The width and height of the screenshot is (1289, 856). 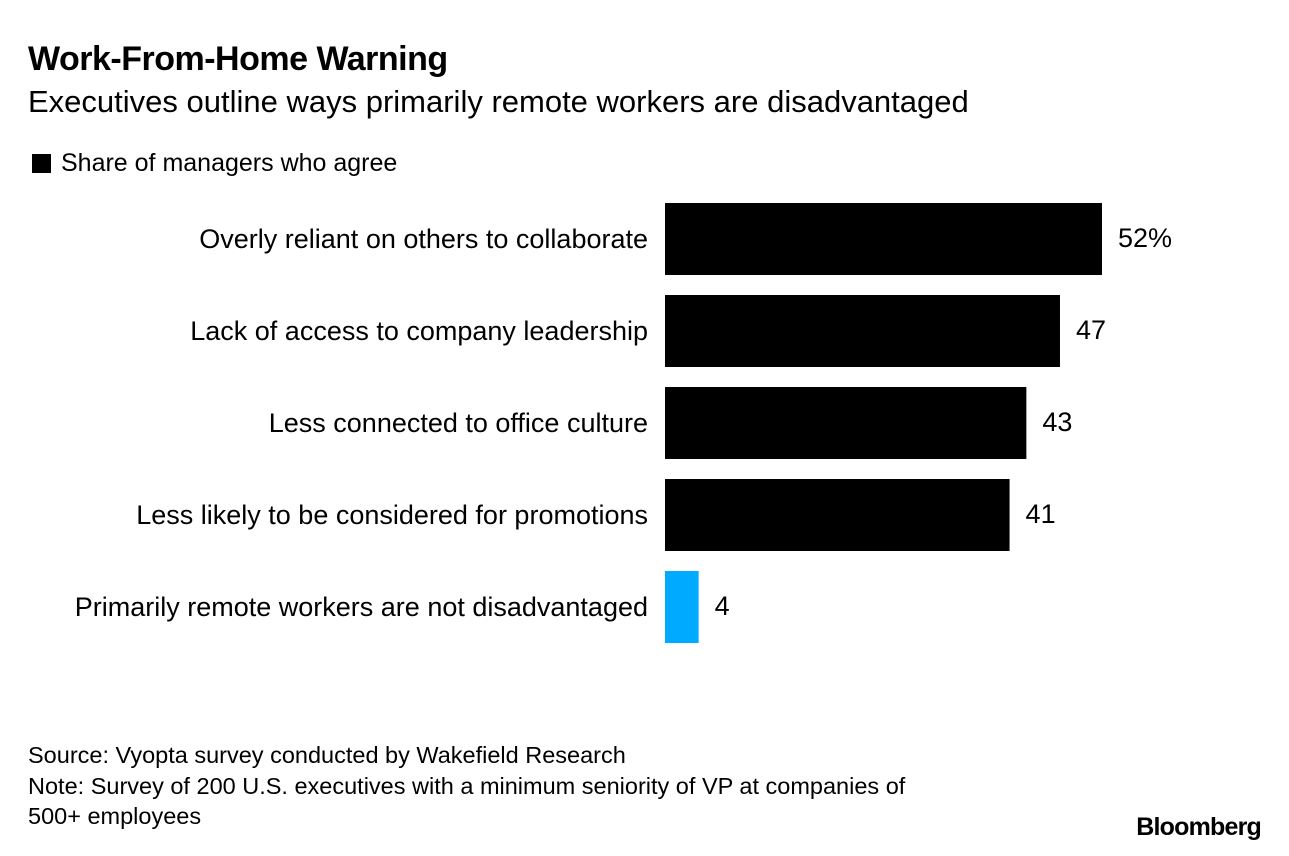 What do you see at coordinates (722, 606) in the screenshot?
I see `value-label-4: 4` at bounding box center [722, 606].